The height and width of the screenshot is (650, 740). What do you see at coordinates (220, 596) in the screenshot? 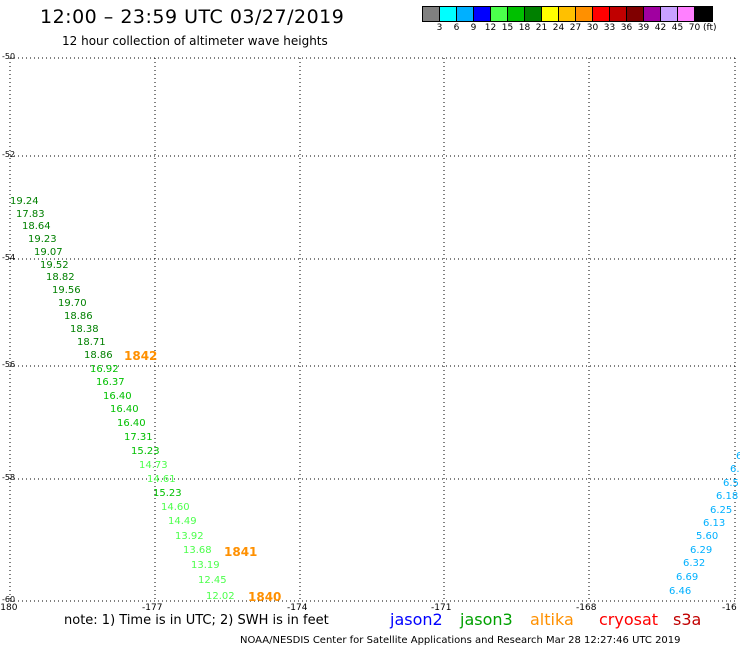
I see `wave-height-label: 12.02` at bounding box center [220, 596].